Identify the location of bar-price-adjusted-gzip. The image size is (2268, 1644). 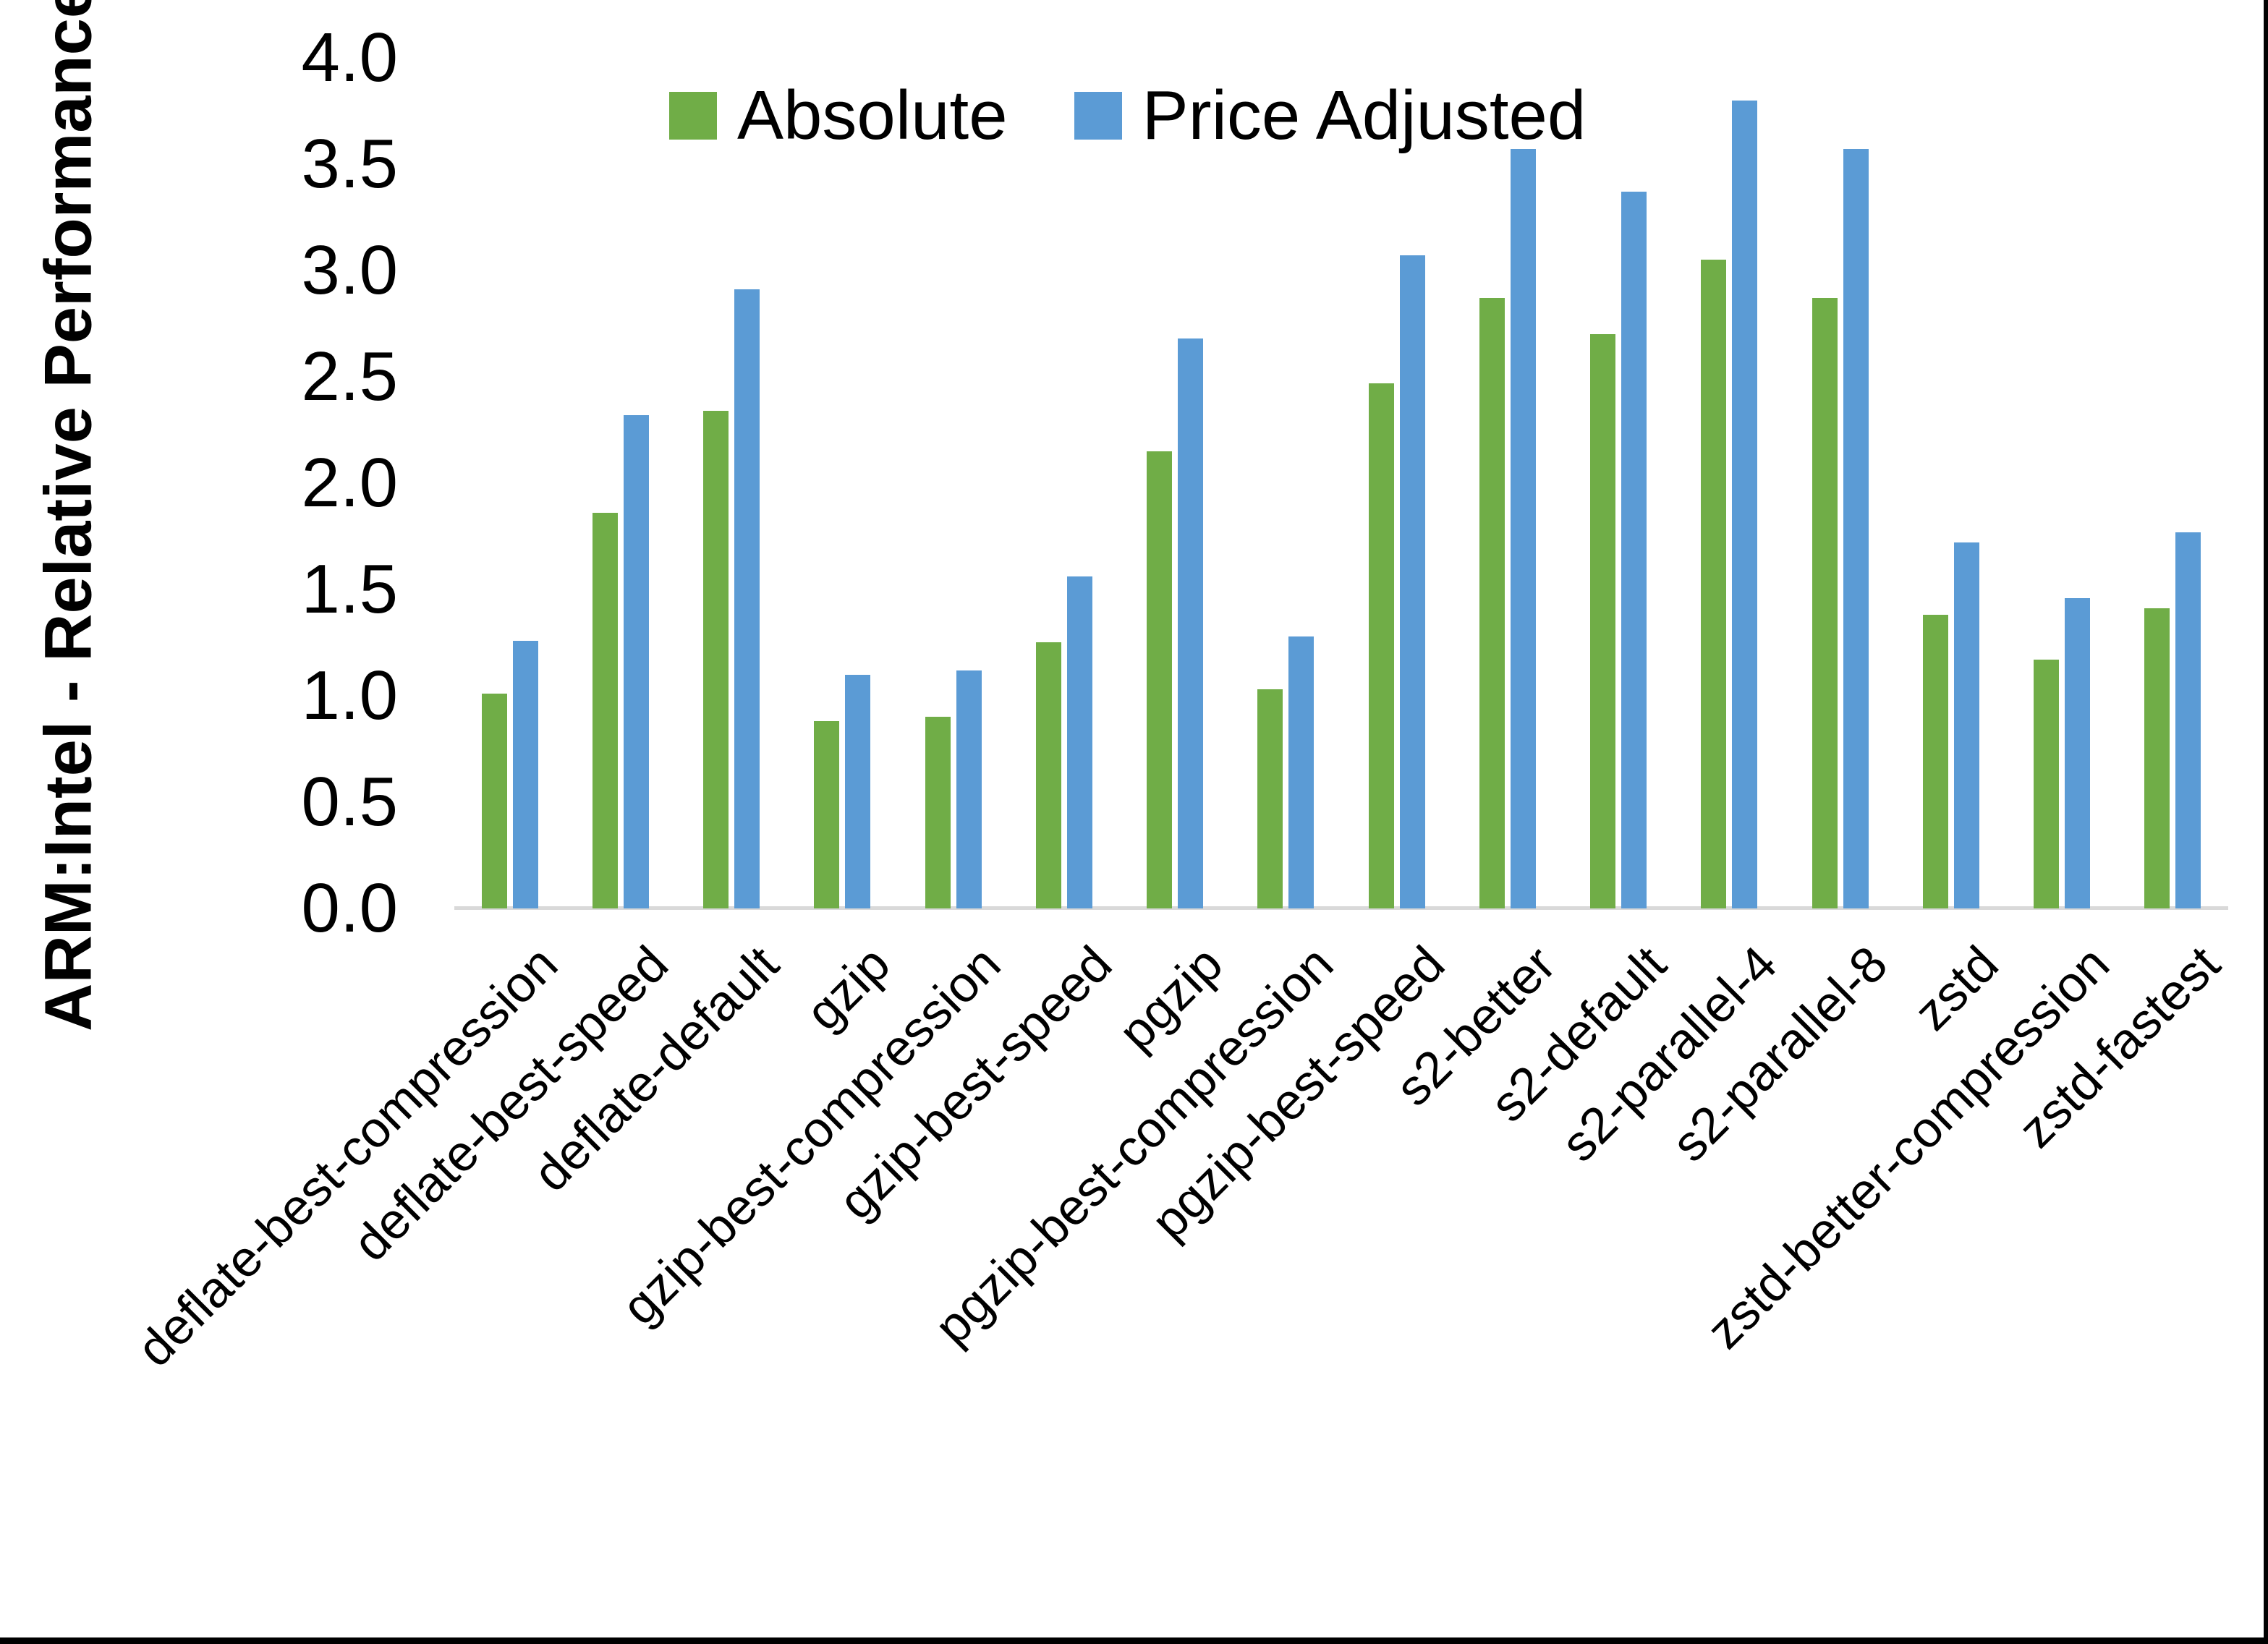
(857, 791).